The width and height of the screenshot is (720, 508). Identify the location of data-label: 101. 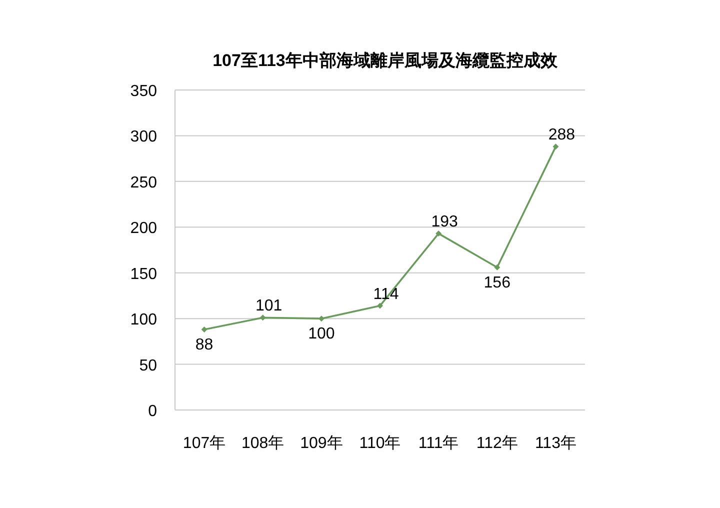
(269, 306).